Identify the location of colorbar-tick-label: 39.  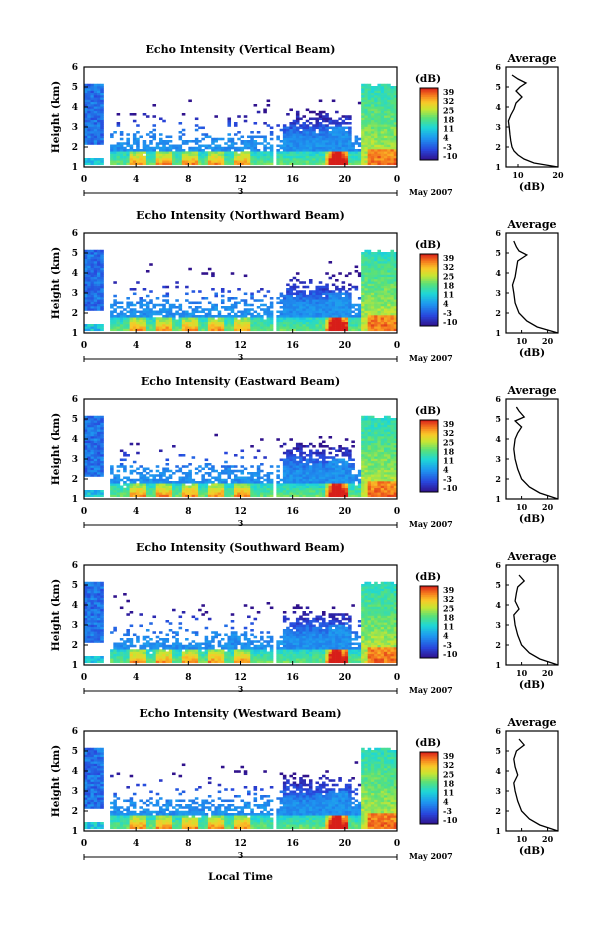
(449, 258).